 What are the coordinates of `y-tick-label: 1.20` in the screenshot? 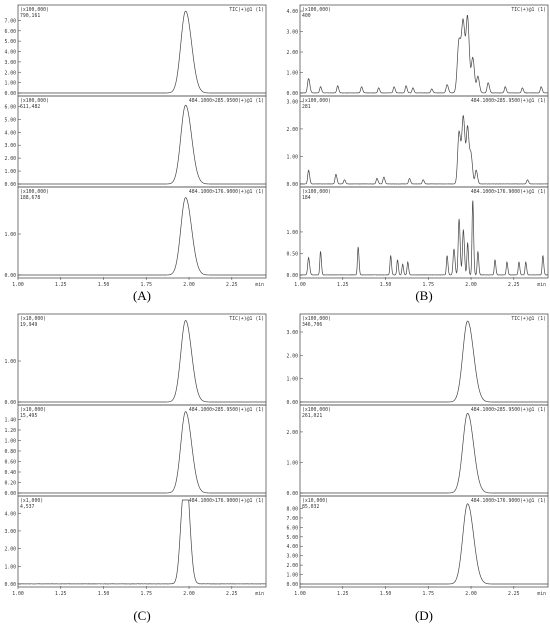 It's located at (10, 431).